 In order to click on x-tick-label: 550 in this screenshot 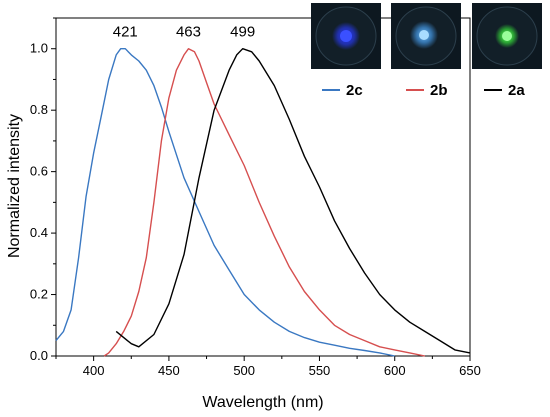, I will do `click(320, 370)`.